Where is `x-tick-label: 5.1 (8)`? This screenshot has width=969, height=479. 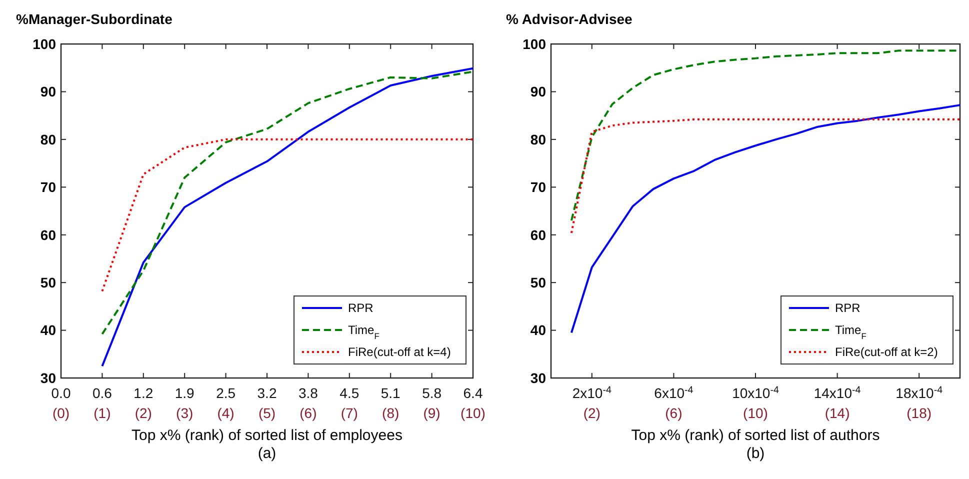
x-tick-label: 5.1 (8) is located at coordinates (390, 403).